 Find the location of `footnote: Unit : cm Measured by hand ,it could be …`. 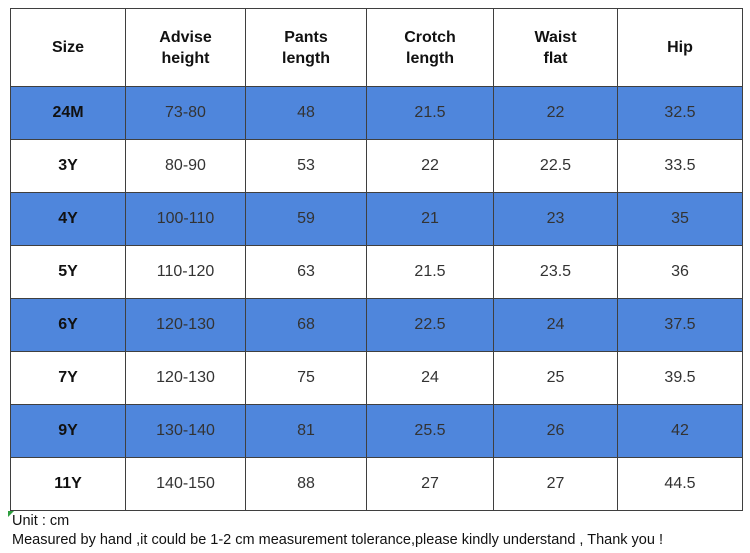

footnote: Unit : cm Measured by hand ,it could be … is located at coordinates (337, 531).